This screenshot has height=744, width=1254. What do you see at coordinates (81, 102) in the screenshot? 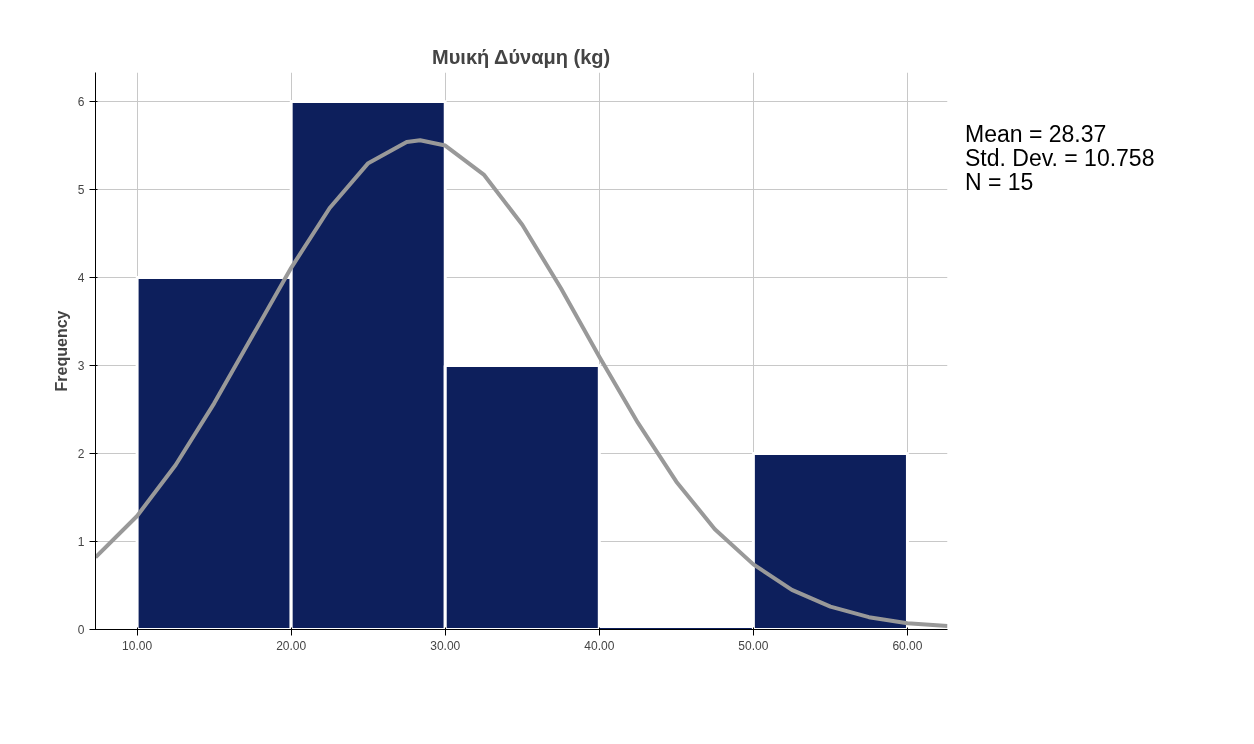
I see `y-tick-label: 6` at bounding box center [81, 102].